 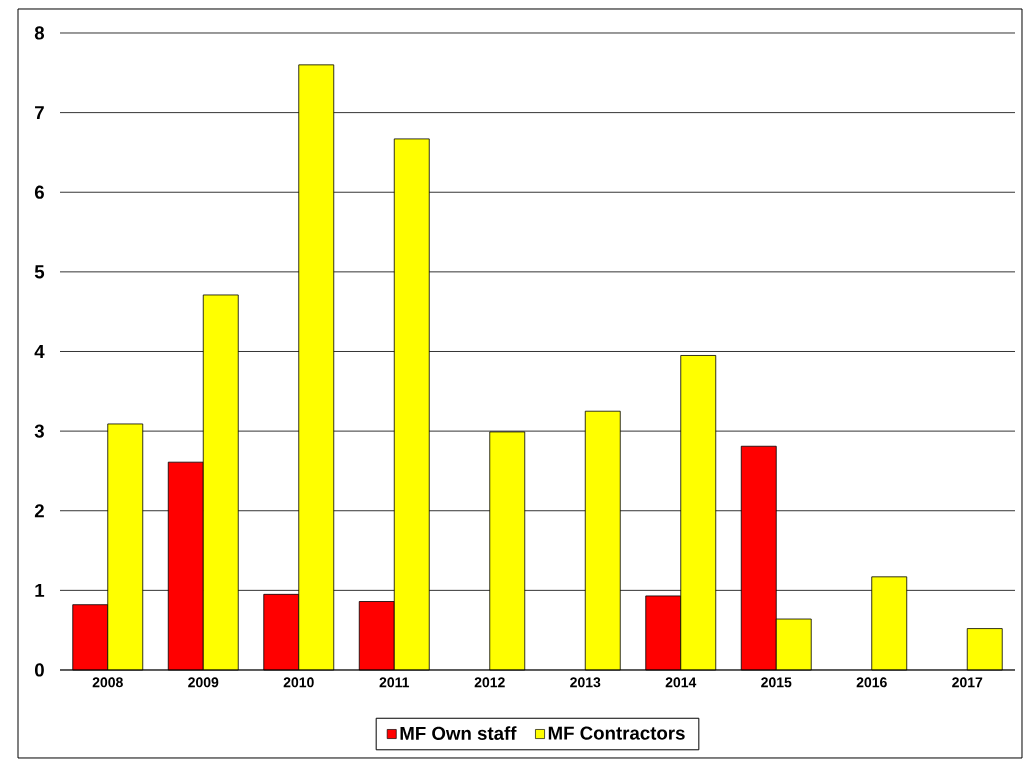 I want to click on x-tick-label: 2017, so click(x=967, y=682).